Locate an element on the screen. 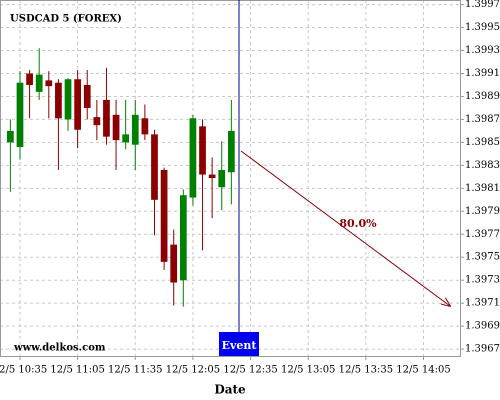 This screenshot has height=400, width=500. chart-title: USDCAD 5 (FOREX) is located at coordinates (66, 19).